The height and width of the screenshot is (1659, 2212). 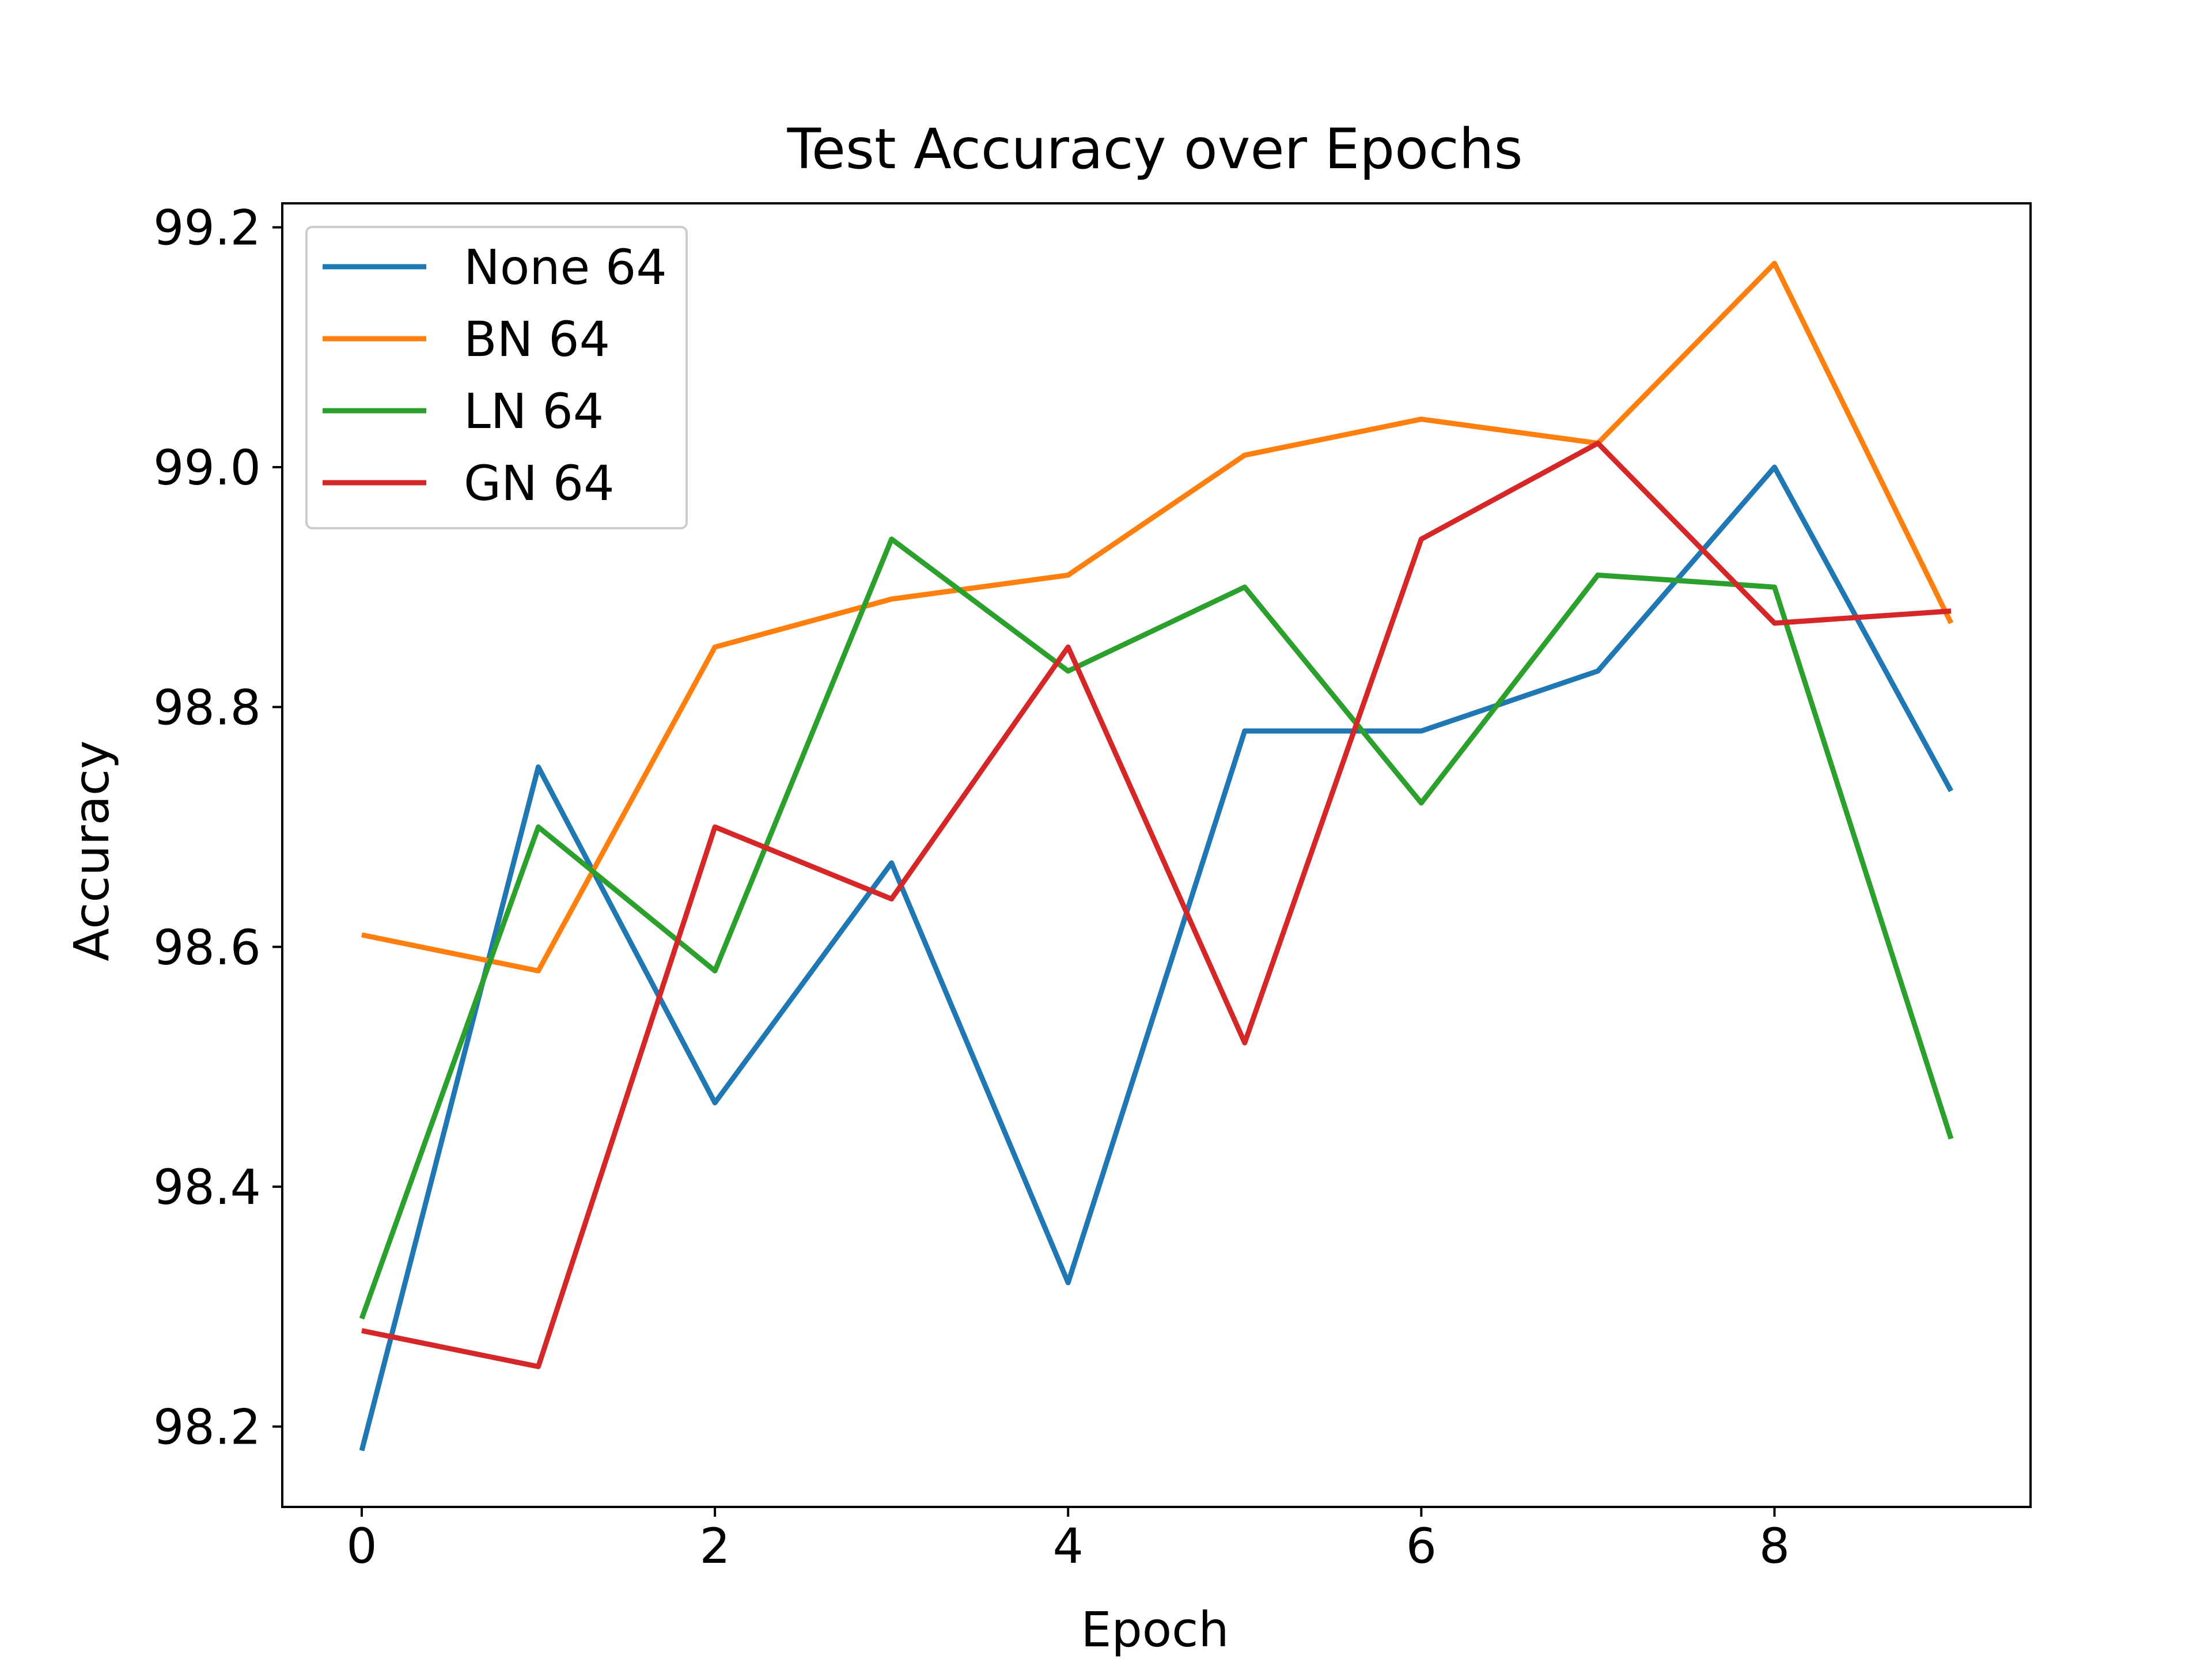 I want to click on y-tick-label: 99.0, so click(x=207, y=468).